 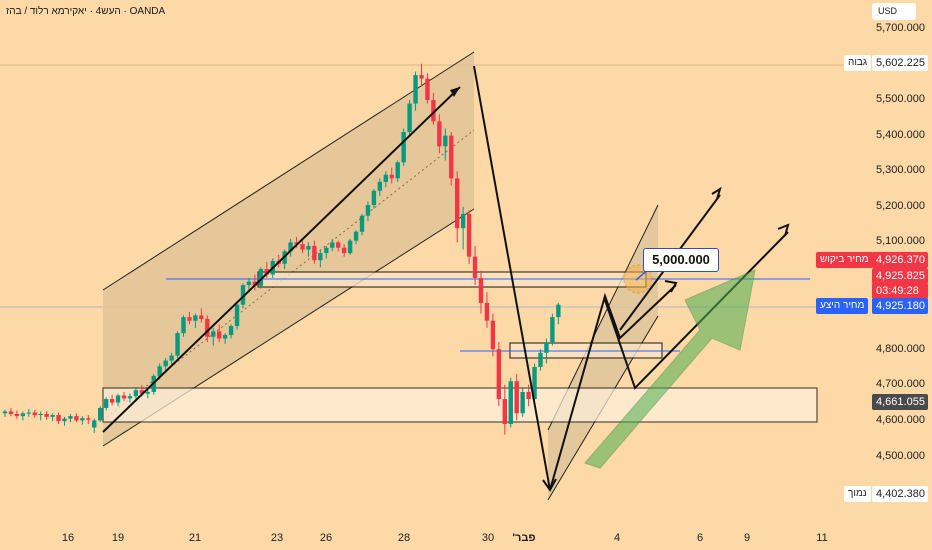 What do you see at coordinates (900, 306) in the screenshot?
I see `bid-value-tag: 4,925.180` at bounding box center [900, 306].